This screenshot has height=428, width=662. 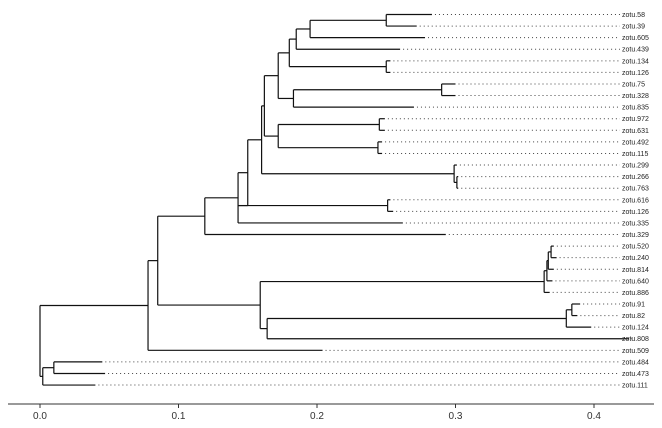 What do you see at coordinates (40, 416) in the screenshot?
I see `x-tick-label: 0.0` at bounding box center [40, 416].